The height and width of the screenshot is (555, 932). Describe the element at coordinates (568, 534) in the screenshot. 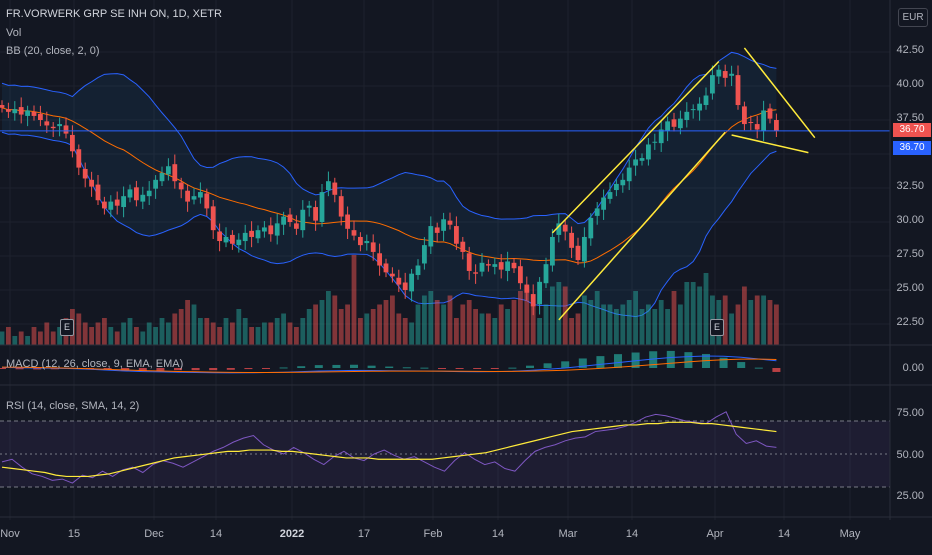

I see `time-label: Mar` at that location.